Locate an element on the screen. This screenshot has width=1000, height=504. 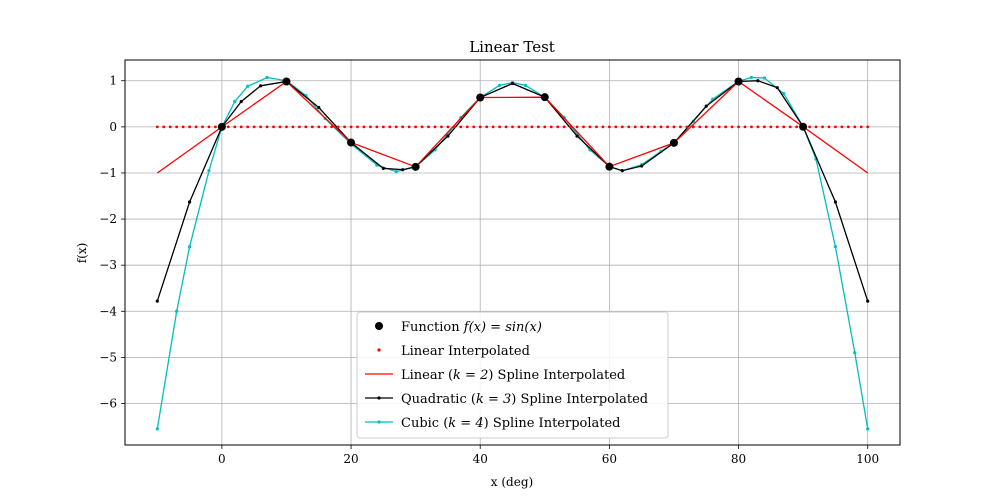
legend-label: Linear (k = 2) Spline Interpolated is located at coordinates (513, 375).